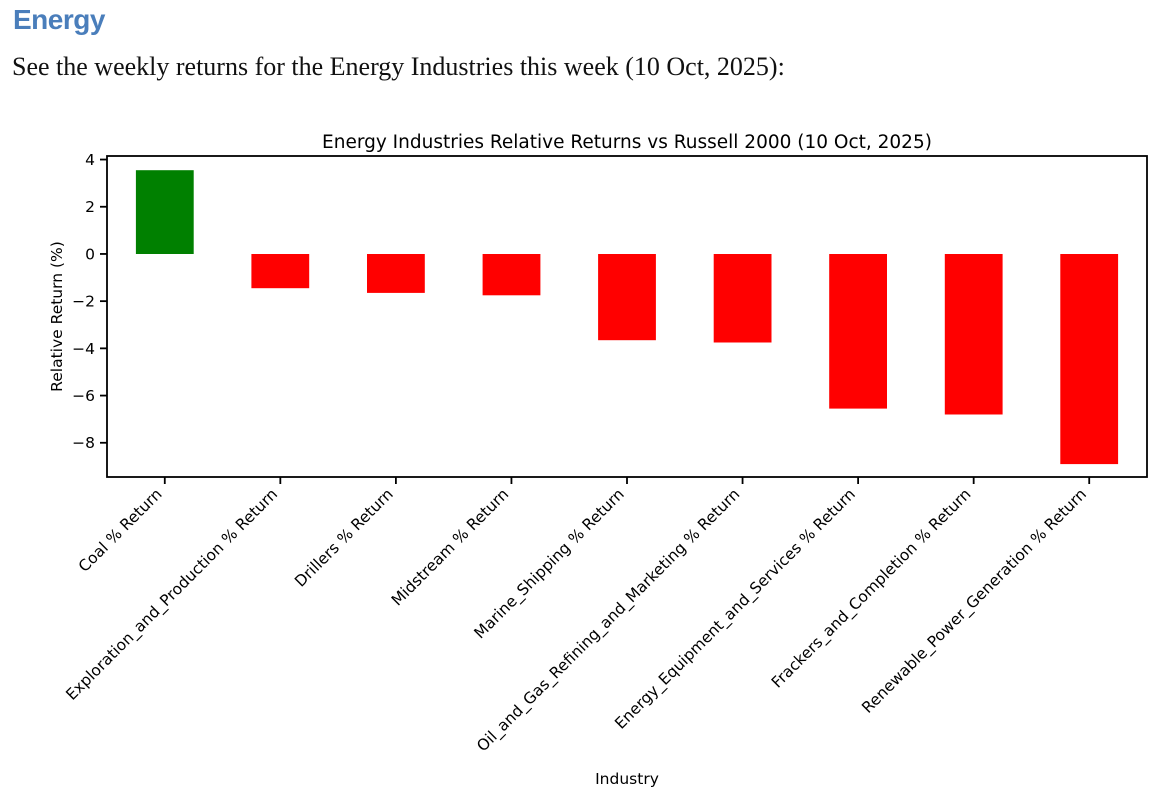  What do you see at coordinates (171, 594) in the screenshot?
I see `x-tick-label: Exploration_and_Production % Return` at bounding box center [171, 594].